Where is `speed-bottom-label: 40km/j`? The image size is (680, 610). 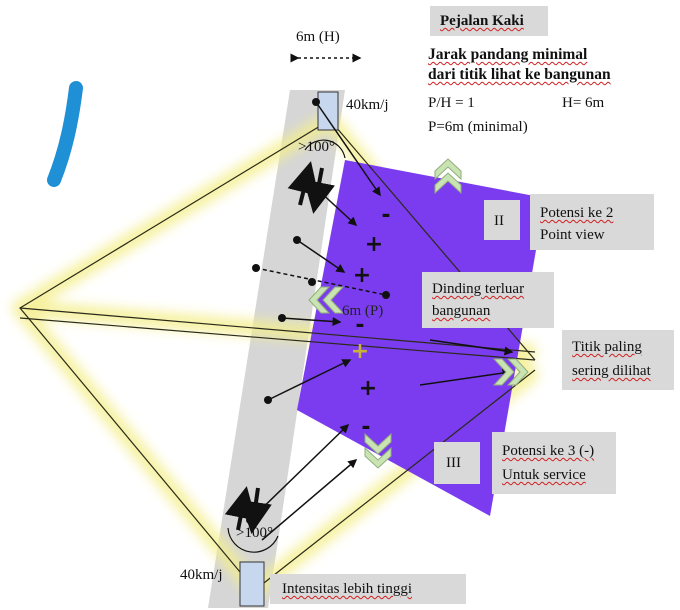 speed-bottom-label: 40km/j is located at coordinates (201, 575).